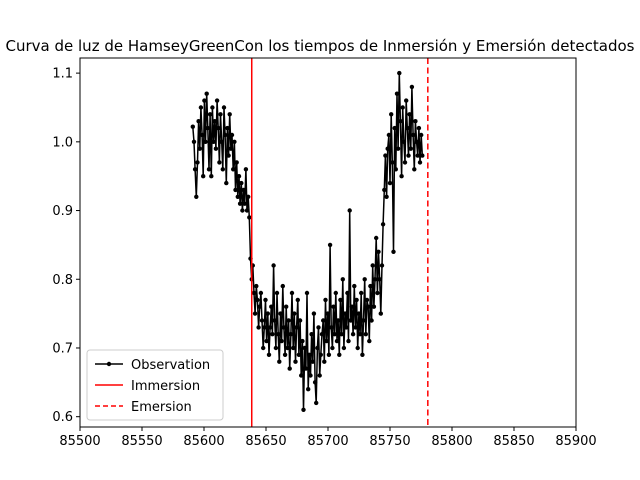  I want to click on x-tick-label: 85700, so click(327, 441).